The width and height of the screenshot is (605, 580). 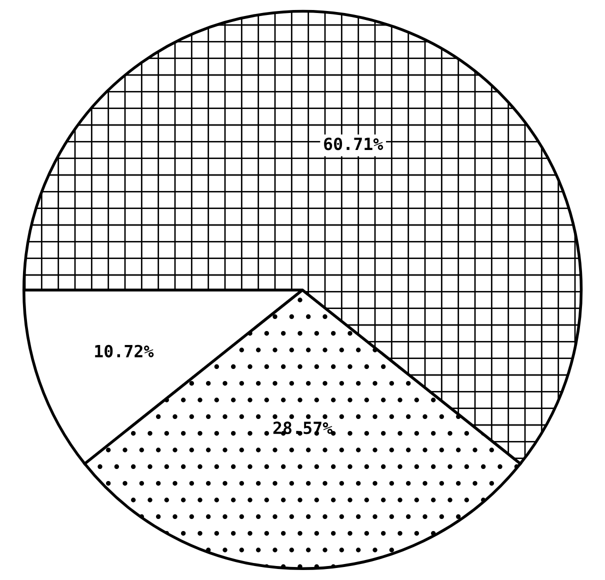 I want to click on data-label: 60.71%, so click(x=354, y=144).